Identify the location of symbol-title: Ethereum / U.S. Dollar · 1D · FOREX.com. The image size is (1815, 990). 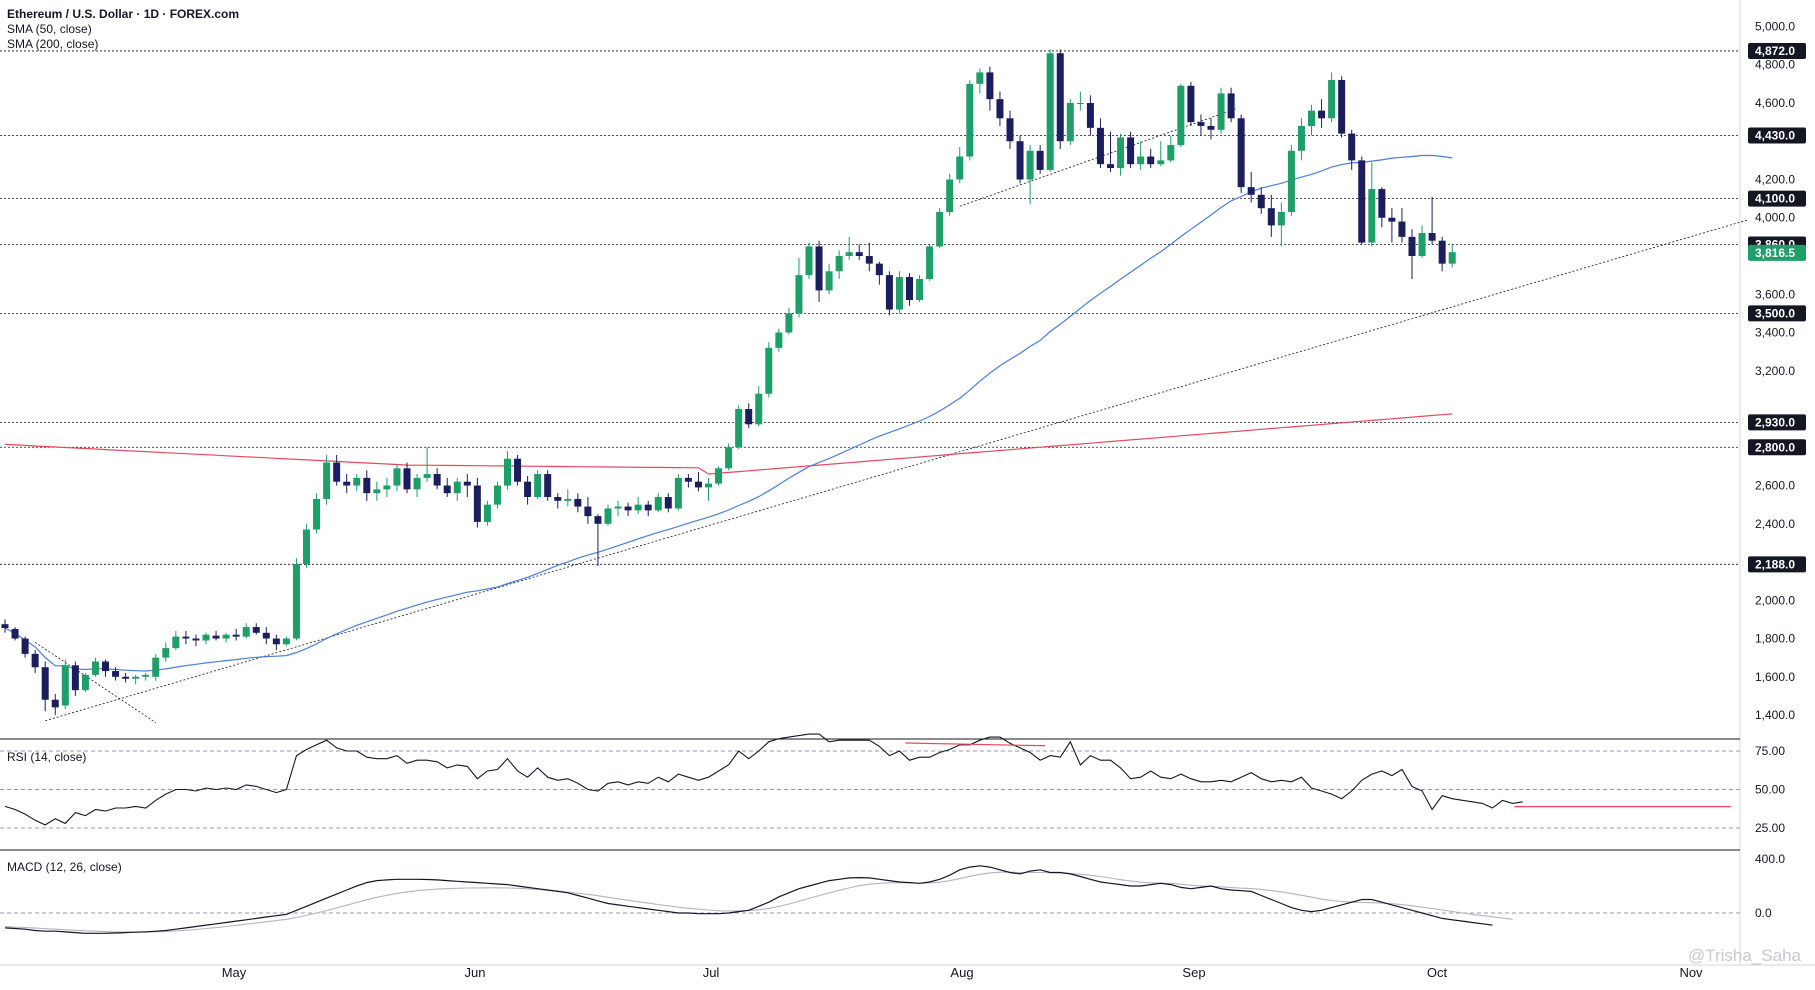
(123, 14).